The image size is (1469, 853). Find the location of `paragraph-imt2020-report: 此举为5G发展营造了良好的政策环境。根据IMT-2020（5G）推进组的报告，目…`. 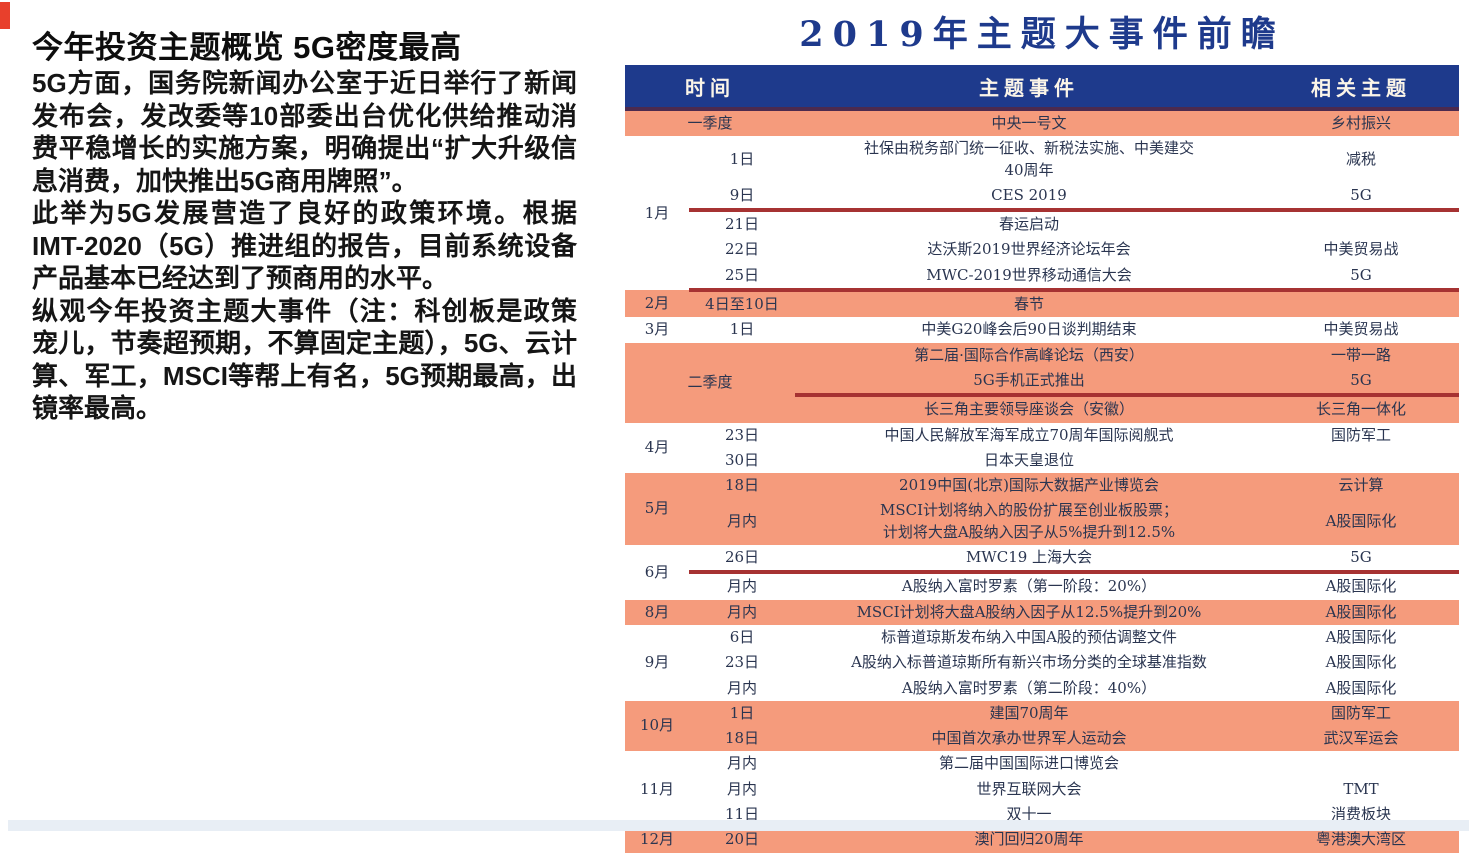

paragraph-imt2020-report: 此举为5G发展营造了良好的政策环境。根据IMT-2020（5G）推进组的报告，目… is located at coordinates (304, 245).